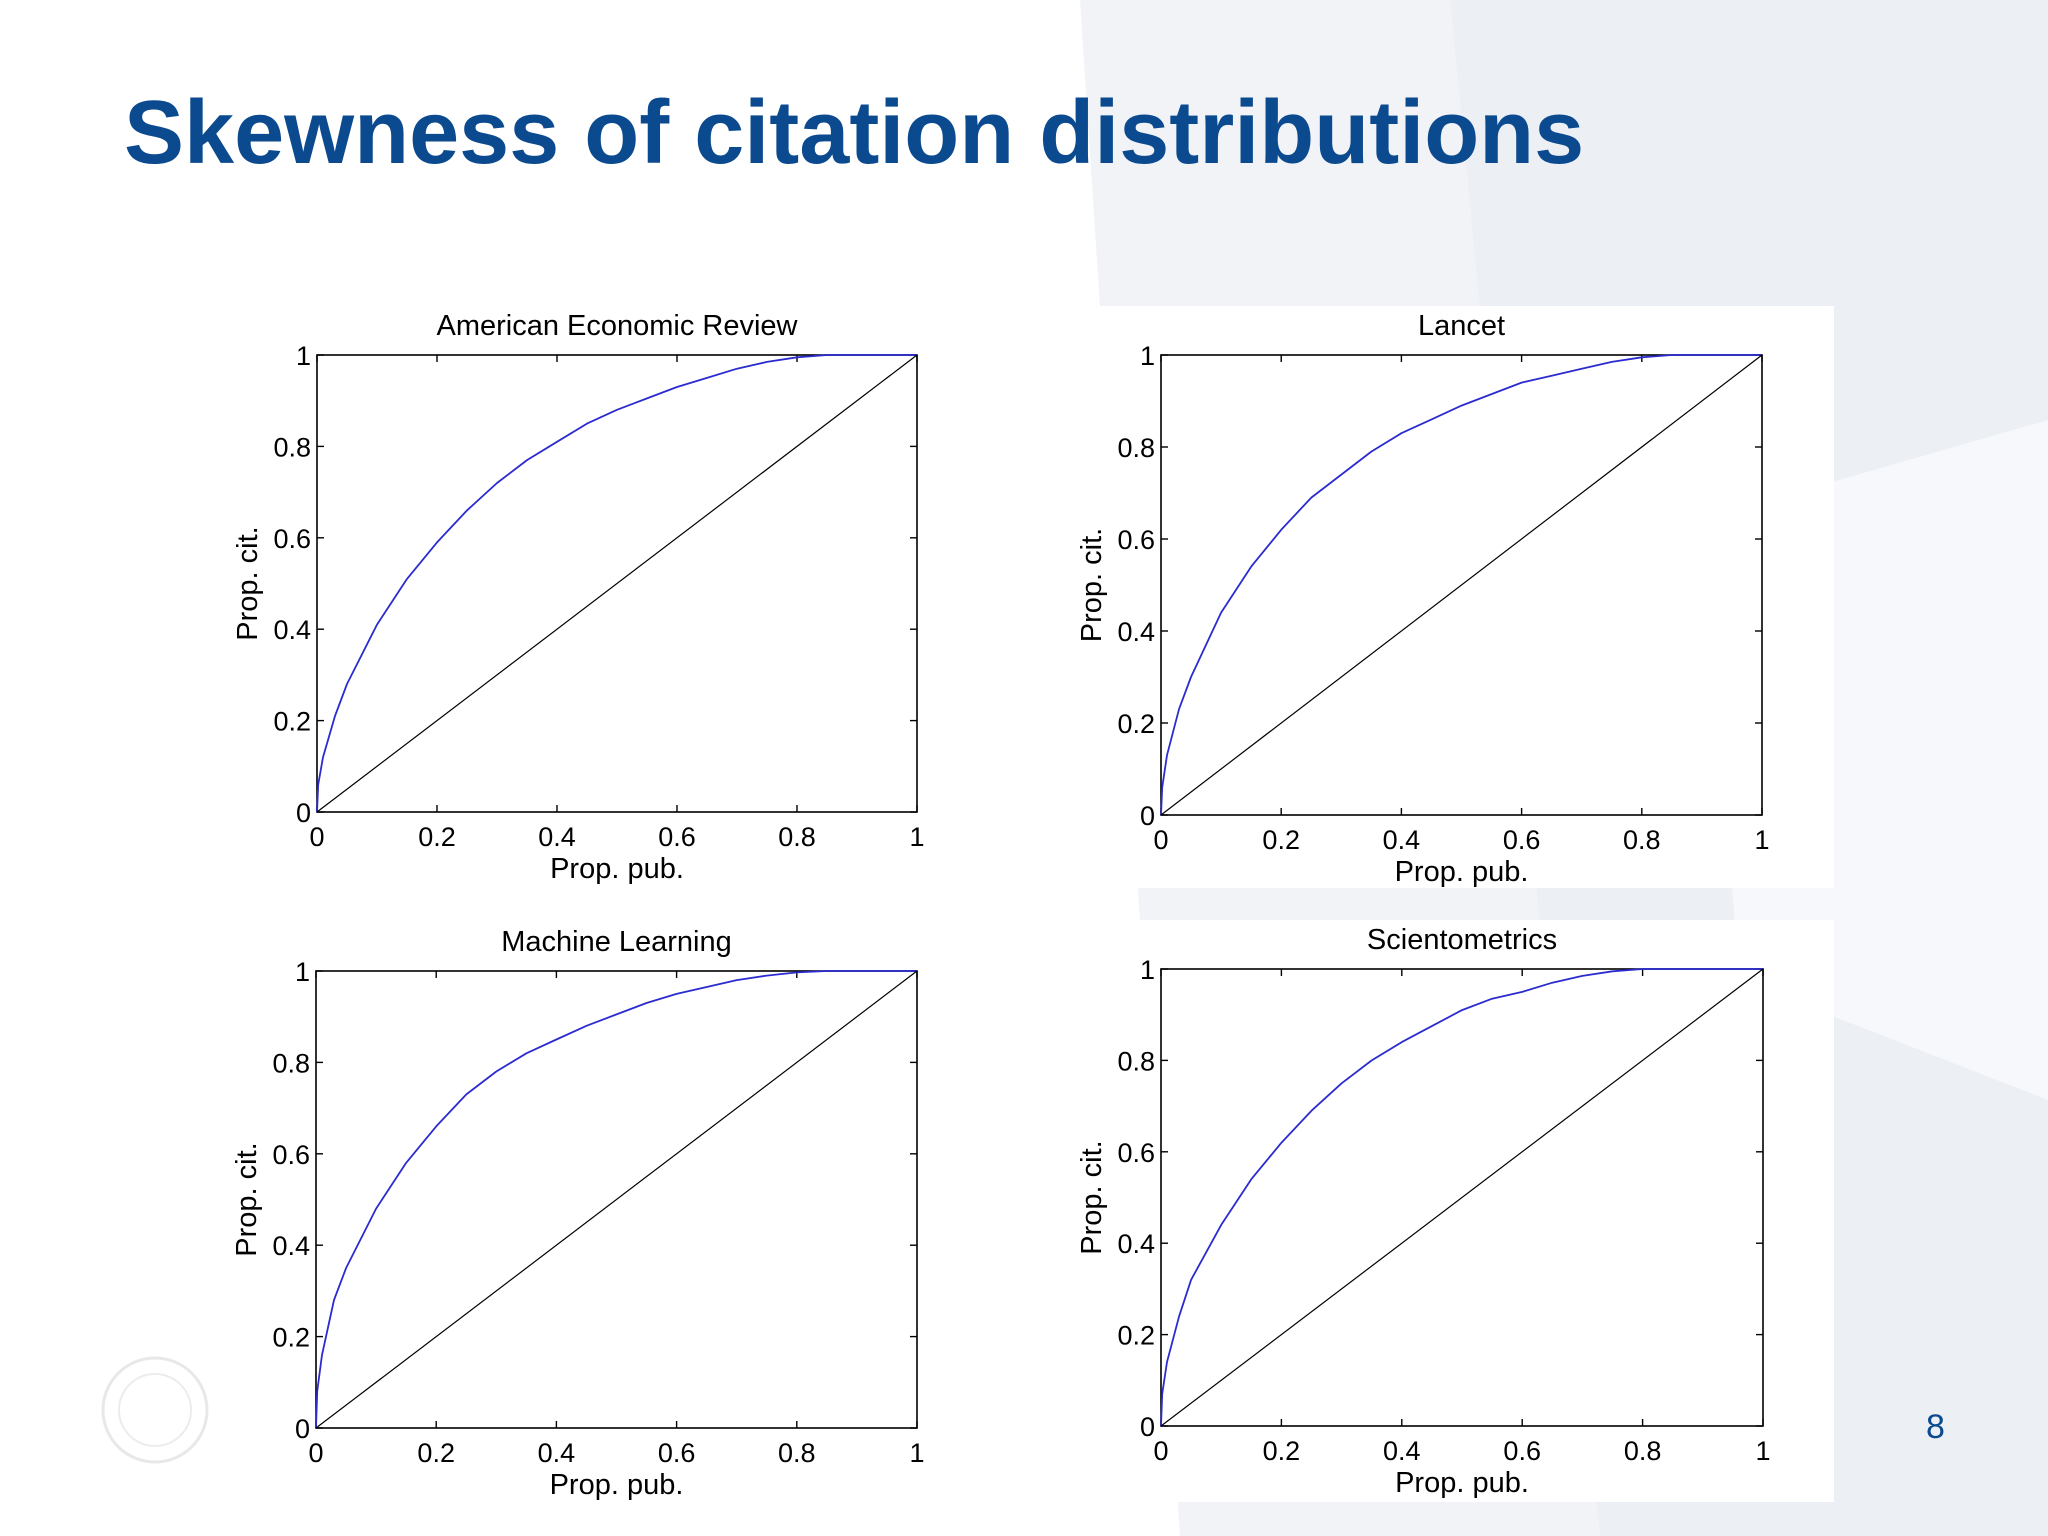  I want to click on slide-title: Skewness of citation distributions, so click(854, 133).